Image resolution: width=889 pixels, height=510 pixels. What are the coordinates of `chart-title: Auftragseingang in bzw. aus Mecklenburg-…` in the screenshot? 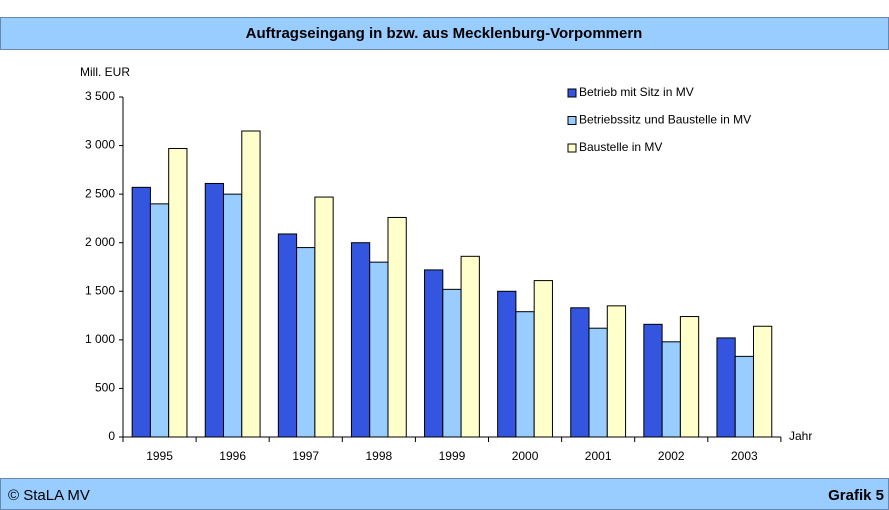 It's located at (444, 33).